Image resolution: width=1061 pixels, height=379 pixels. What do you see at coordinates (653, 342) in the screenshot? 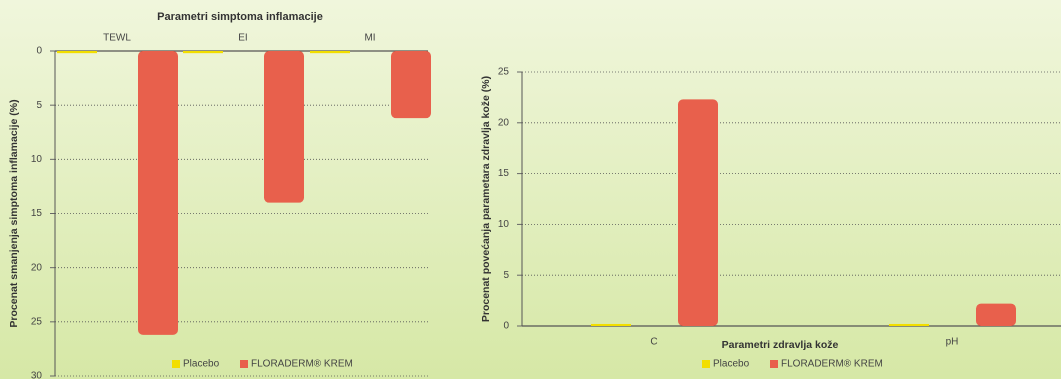
I see `x-tick-label: C` at bounding box center [653, 342].